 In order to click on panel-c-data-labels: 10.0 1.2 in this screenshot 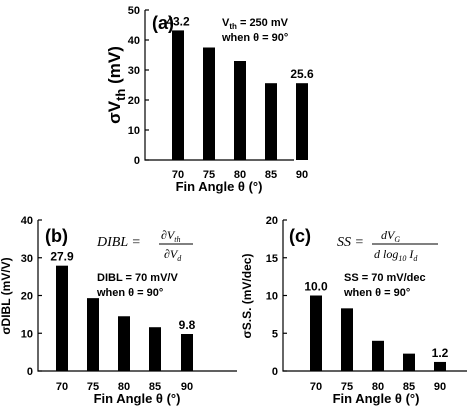, I will do `click(376, 320)`.